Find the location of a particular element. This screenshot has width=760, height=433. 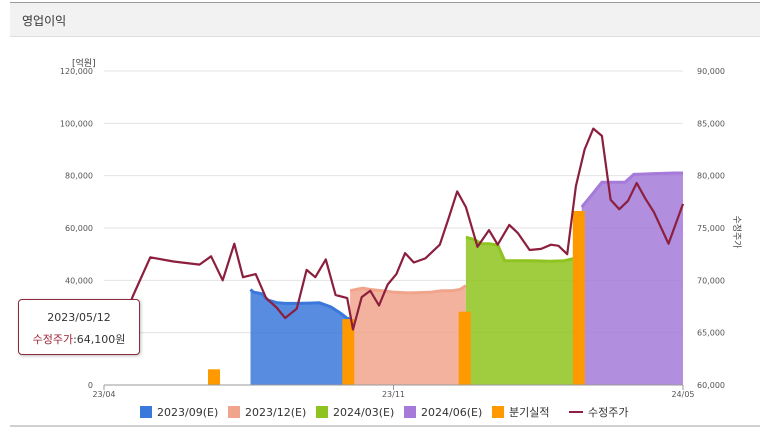

area-2024/03(E) is located at coordinates (523, 311).